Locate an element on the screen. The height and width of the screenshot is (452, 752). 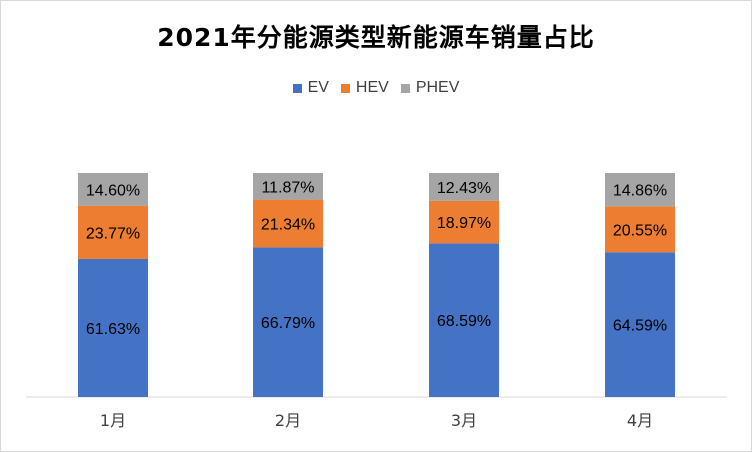
data-label-phev-2: 11.87% is located at coordinates (287, 187).